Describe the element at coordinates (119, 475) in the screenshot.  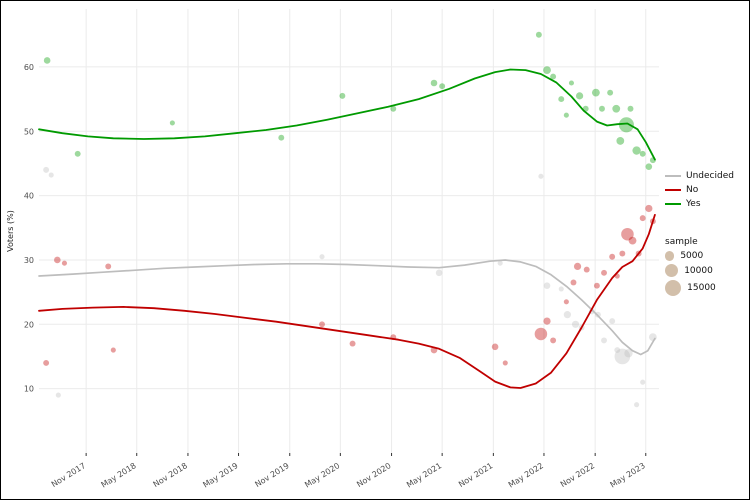
I see `x-tick-label: May 2018` at that location.